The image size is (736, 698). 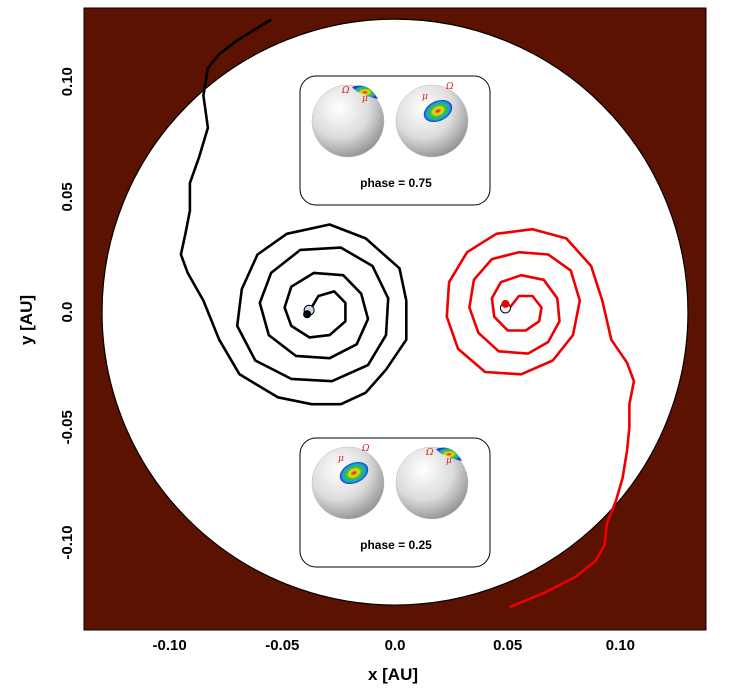 What do you see at coordinates (307, 314) in the screenshot?
I see `series-1-star-marker` at bounding box center [307, 314].